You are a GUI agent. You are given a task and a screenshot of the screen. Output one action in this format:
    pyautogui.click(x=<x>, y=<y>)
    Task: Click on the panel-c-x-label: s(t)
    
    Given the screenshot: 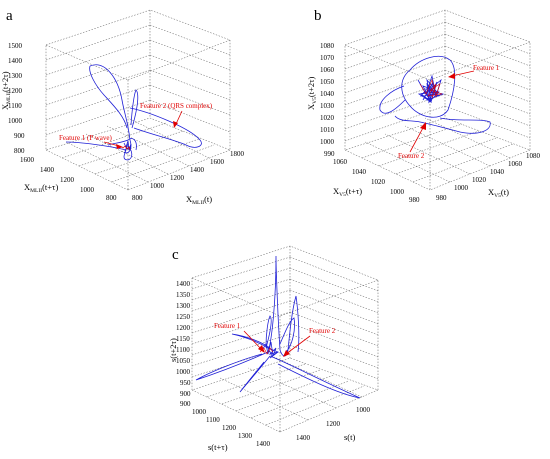 What is the action you would take?
    pyautogui.click(x=350, y=437)
    